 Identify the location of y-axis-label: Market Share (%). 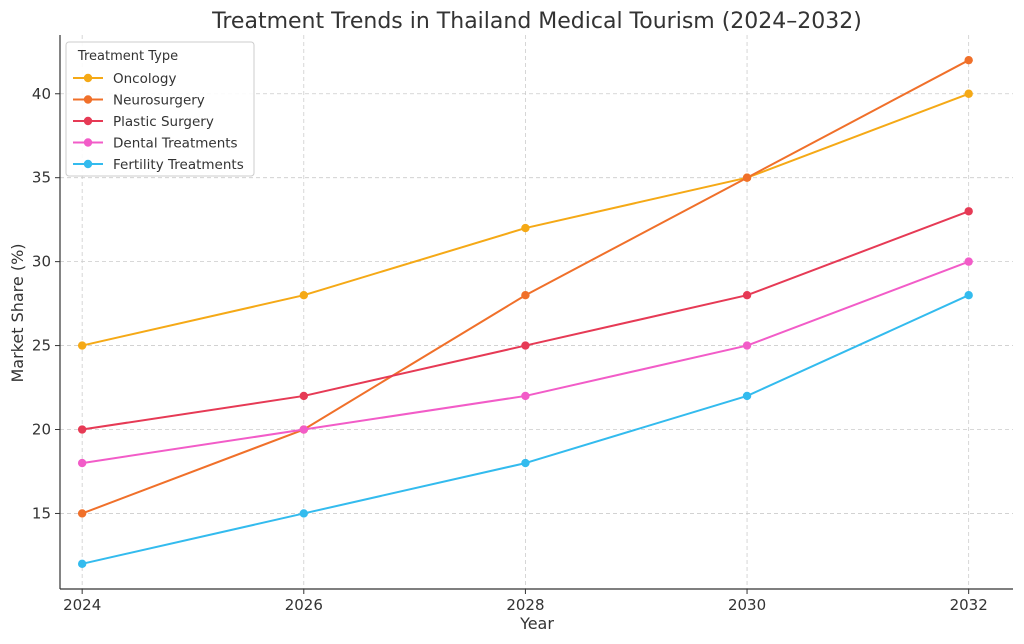
(17, 312).